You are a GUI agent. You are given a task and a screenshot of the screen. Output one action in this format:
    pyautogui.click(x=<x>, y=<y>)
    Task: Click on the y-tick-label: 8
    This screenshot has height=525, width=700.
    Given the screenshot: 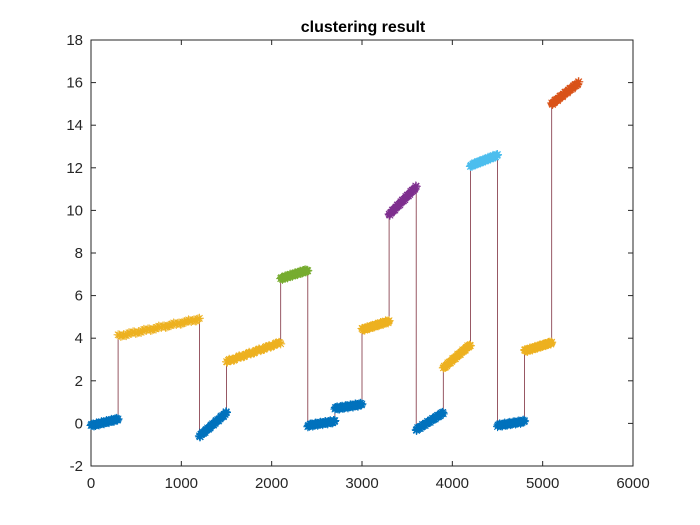 What is the action you would take?
    pyautogui.click(x=79, y=253)
    